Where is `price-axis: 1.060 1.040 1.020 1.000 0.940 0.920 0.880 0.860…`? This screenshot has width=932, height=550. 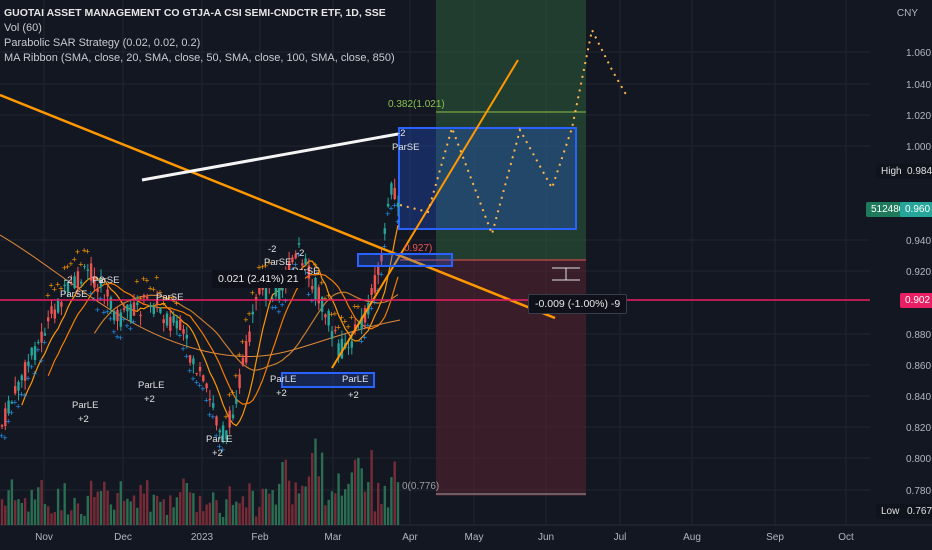 price-axis: 1.060 1.040 1.020 1.000 0.940 0.920 0.880 0.860… is located at coordinates (918, 272).